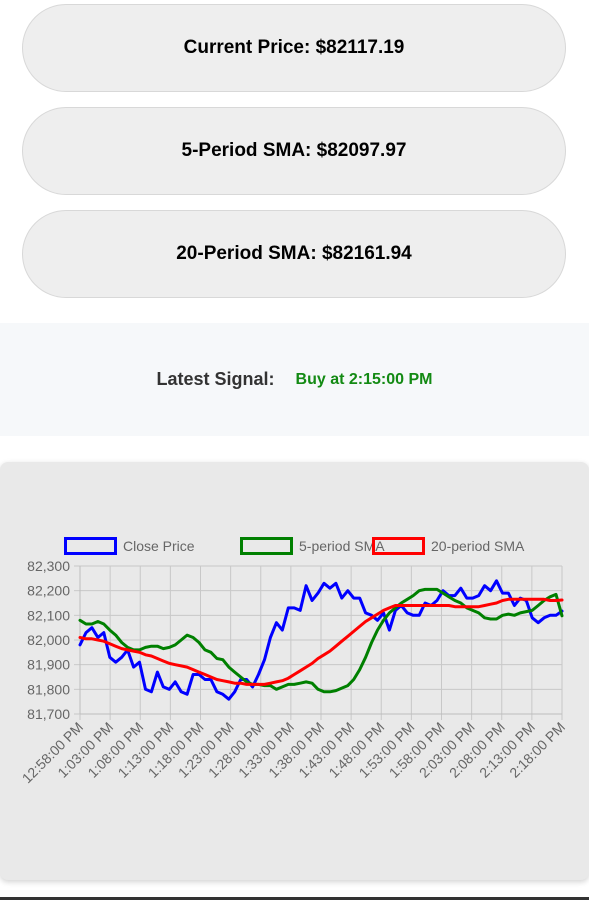 The image size is (589, 900). Describe the element at coordinates (246, 150) in the screenshot. I see `sma5-label: 5-Period SMA:` at that location.